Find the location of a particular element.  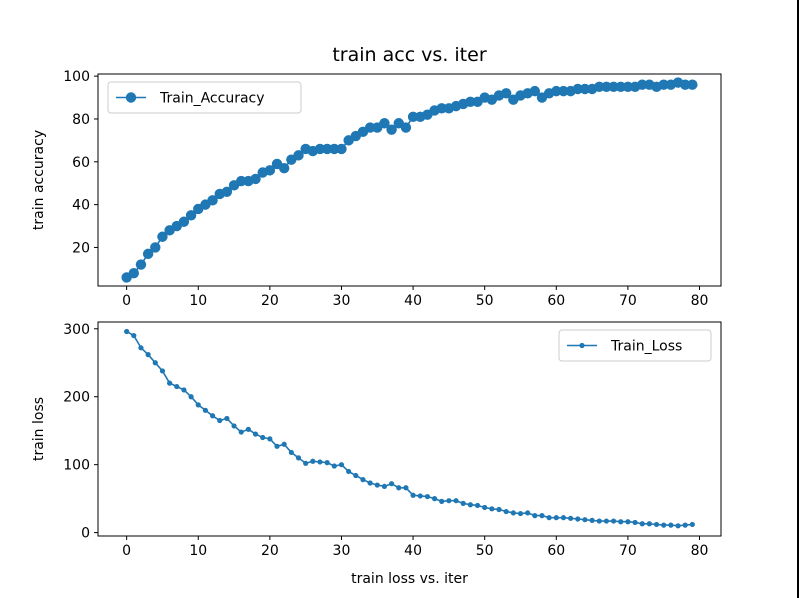

y-tick-label: 100 is located at coordinates (76, 77).